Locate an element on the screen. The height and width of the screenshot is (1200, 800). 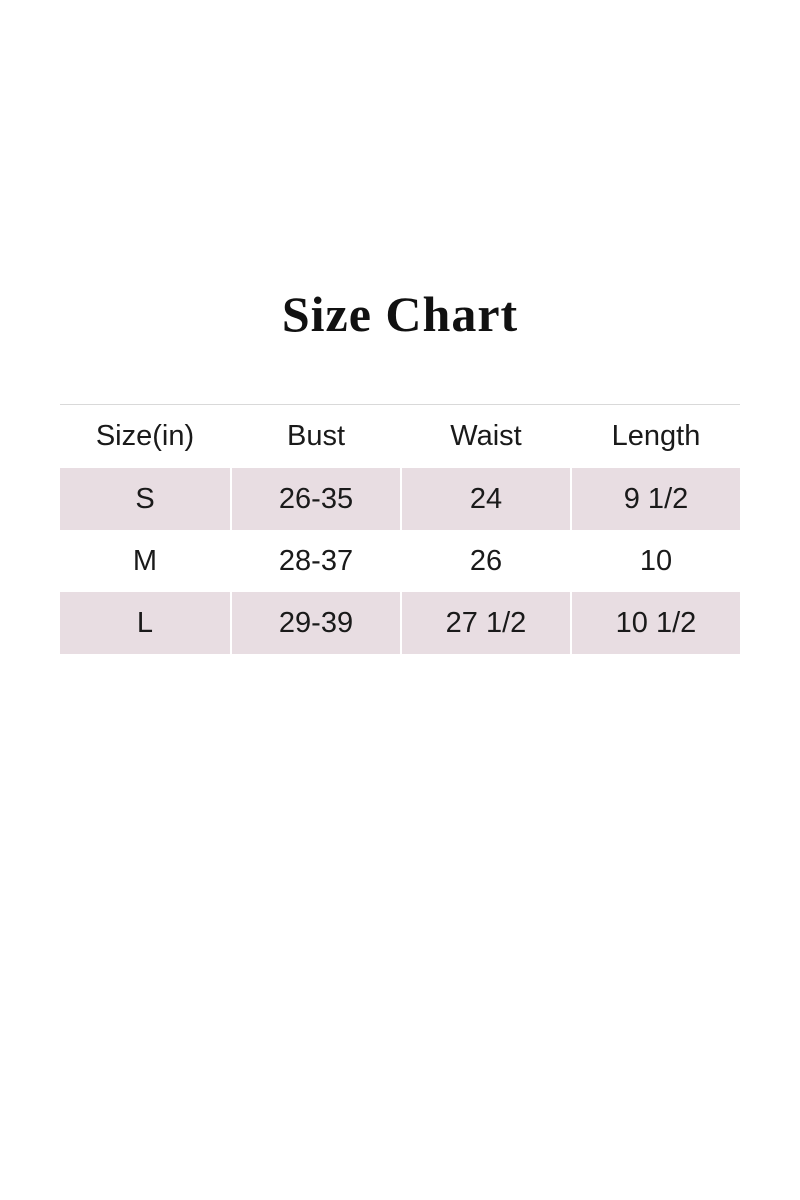
cell-size: M is located at coordinates (145, 560).